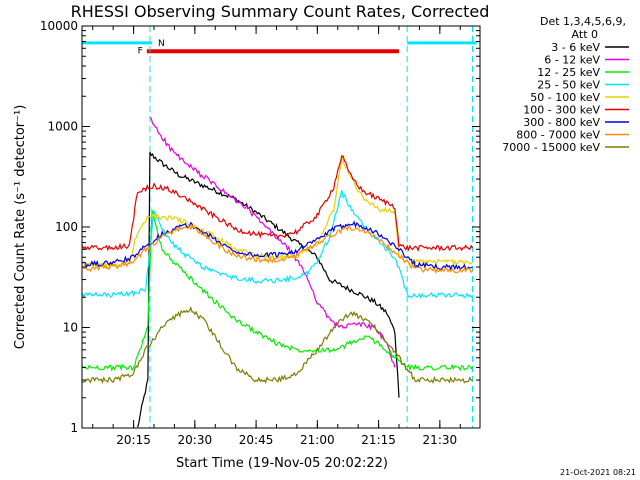 Image resolution: width=640 pixels, height=480 pixels. What do you see at coordinates (195, 440) in the screenshot?
I see `x-tick-label: 20:30` at bounding box center [195, 440].